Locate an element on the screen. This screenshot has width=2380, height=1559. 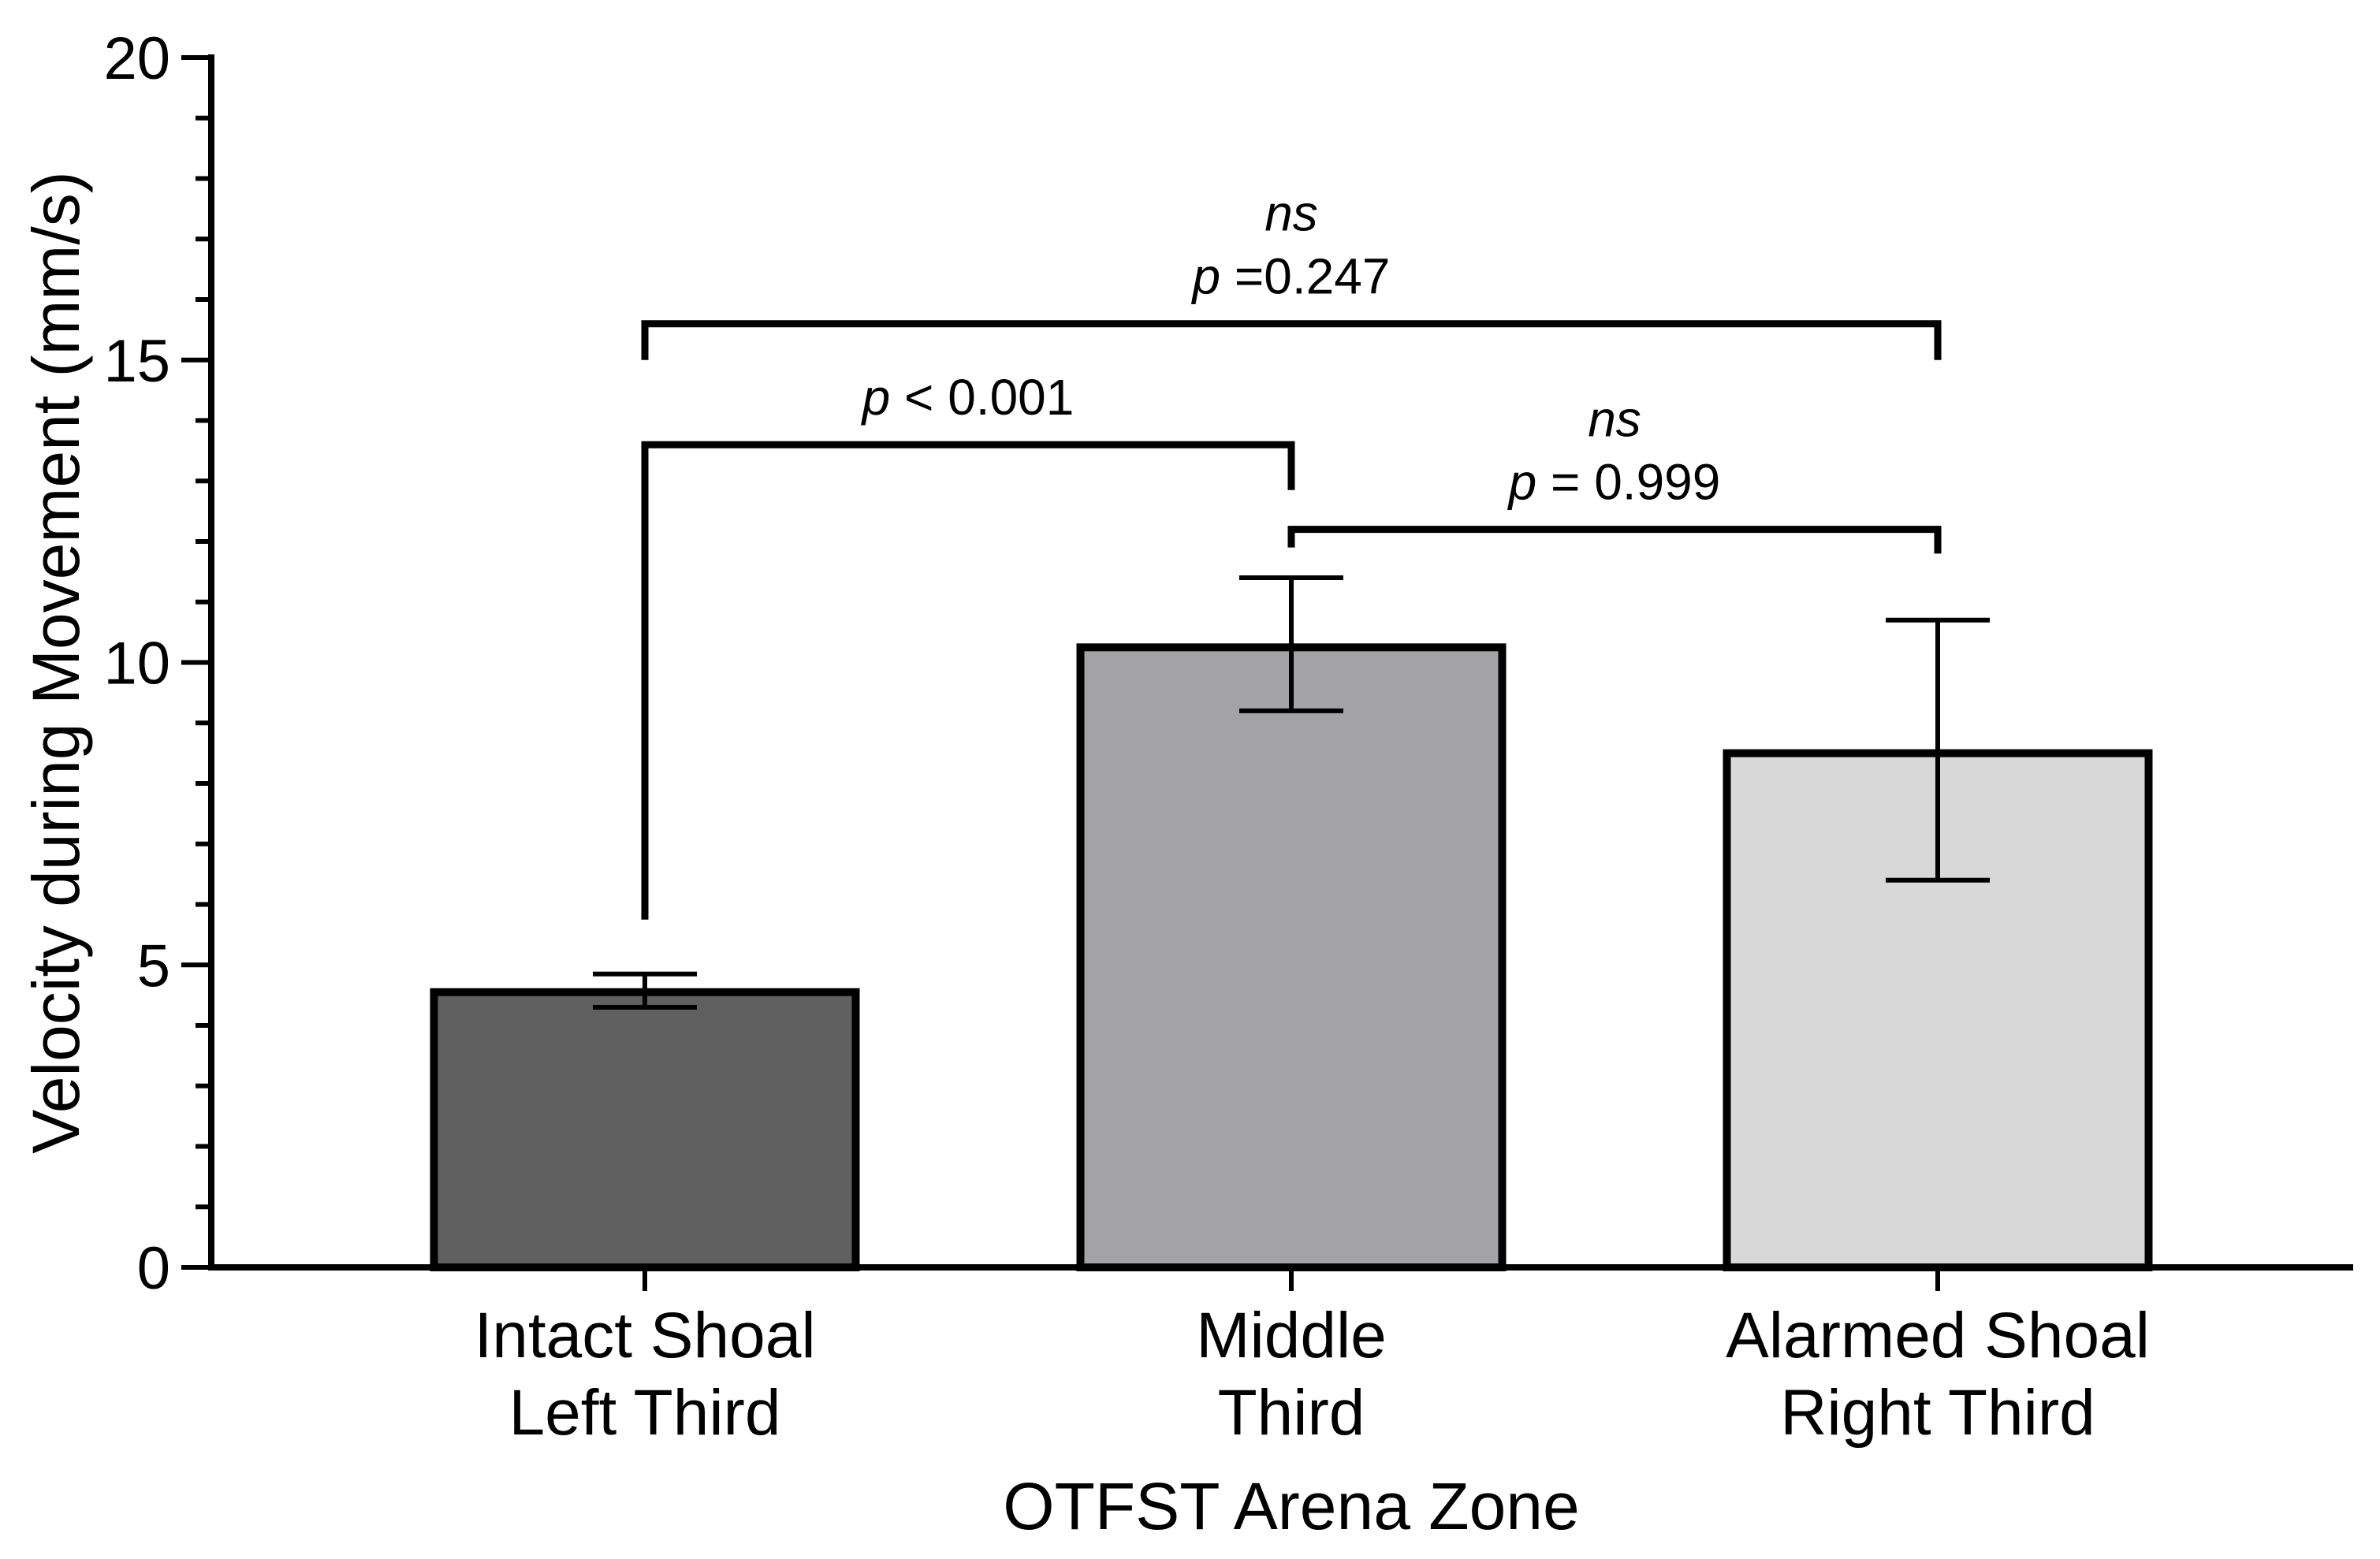
y-tick-label: 20 is located at coordinates (136, 59).